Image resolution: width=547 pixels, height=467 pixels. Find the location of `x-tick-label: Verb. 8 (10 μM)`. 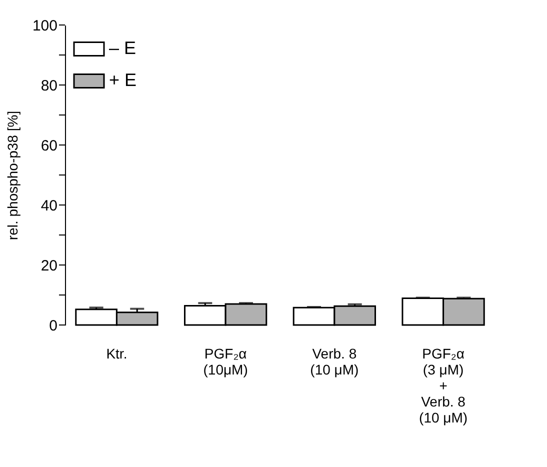

x-tick-label: Verb. 8 (10 μM) is located at coordinates (334, 362).